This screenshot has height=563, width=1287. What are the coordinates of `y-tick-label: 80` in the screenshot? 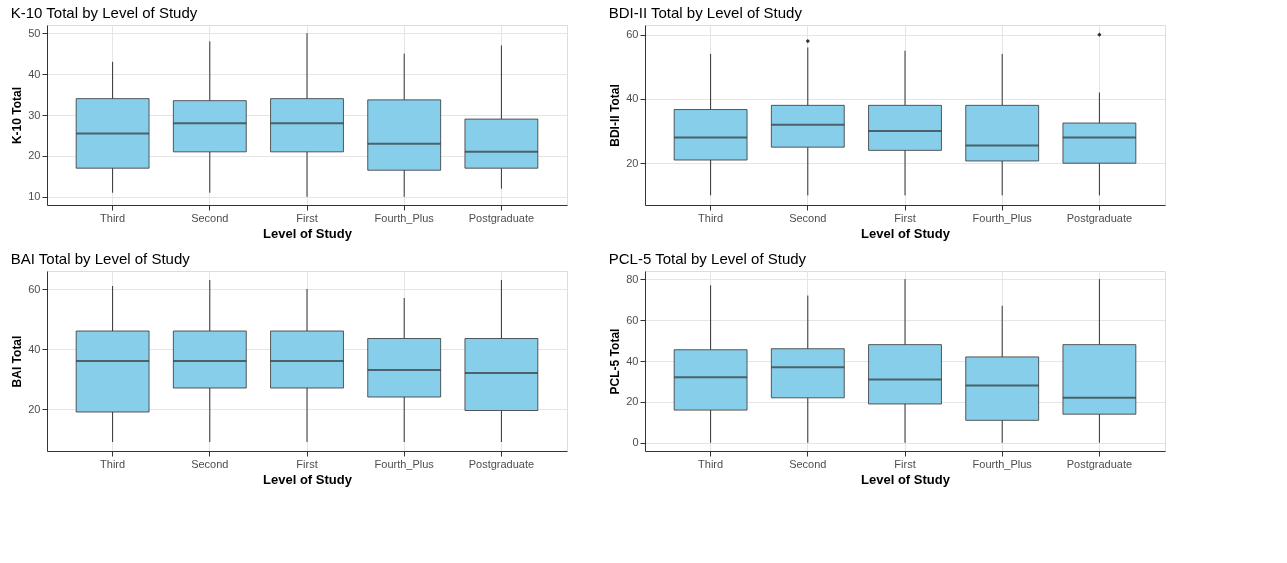 It's located at (632, 278).